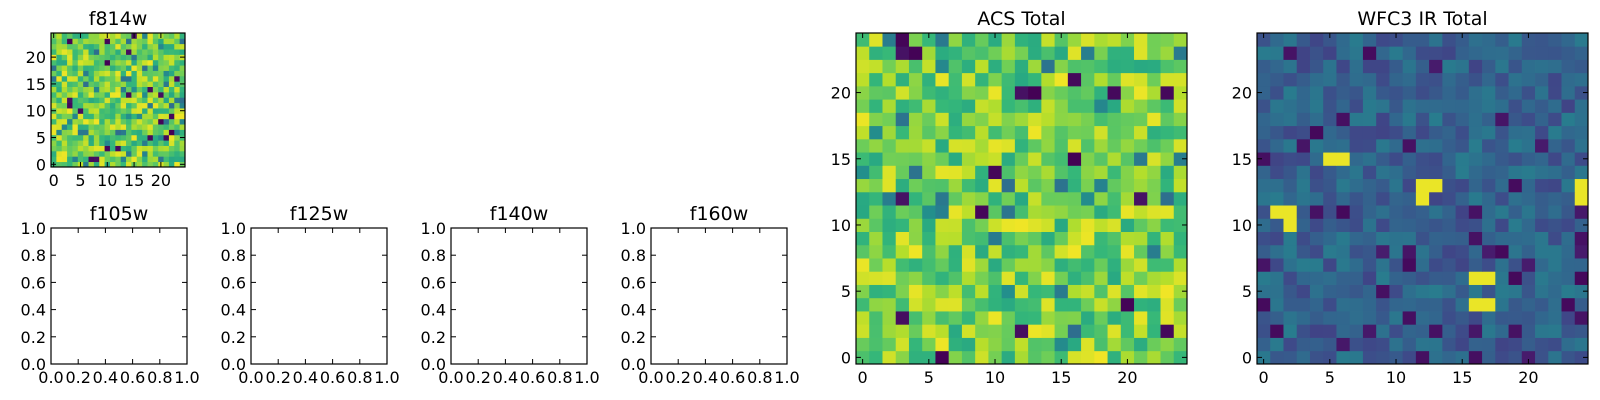 The width and height of the screenshot is (1600, 400). Describe the element at coordinates (719, 214) in the screenshot. I see `panel-title: f160w` at that location.